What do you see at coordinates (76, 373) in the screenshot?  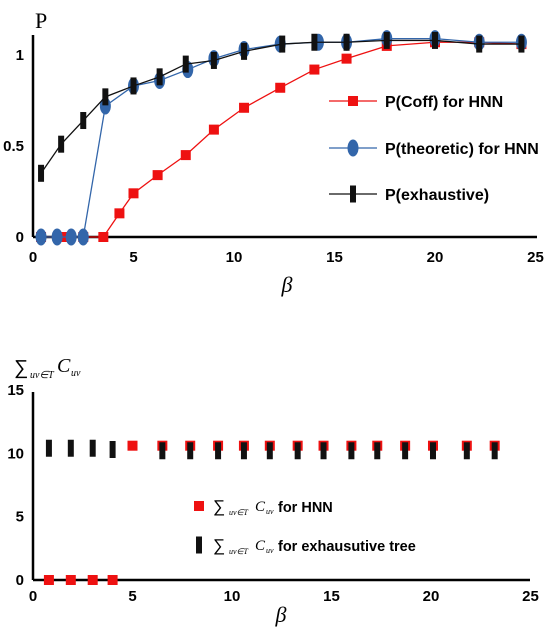 I see `y-label-var-sub: uv` at bounding box center [76, 373].